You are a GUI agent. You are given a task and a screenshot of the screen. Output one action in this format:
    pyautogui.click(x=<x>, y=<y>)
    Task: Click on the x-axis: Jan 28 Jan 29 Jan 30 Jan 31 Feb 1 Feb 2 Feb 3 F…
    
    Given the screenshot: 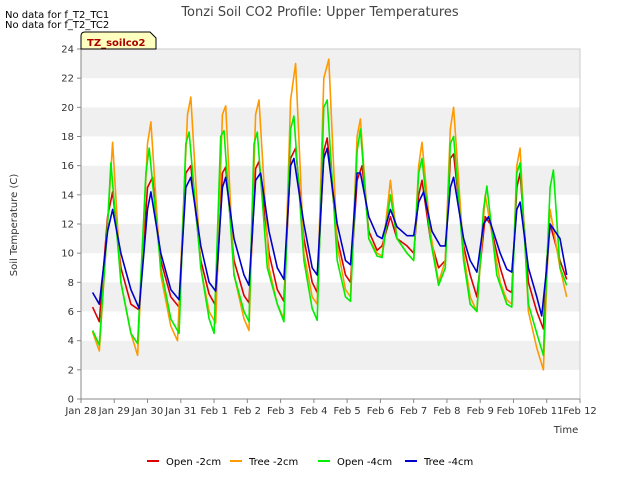 What is the action you would take?
    pyautogui.click(x=330, y=407)
    